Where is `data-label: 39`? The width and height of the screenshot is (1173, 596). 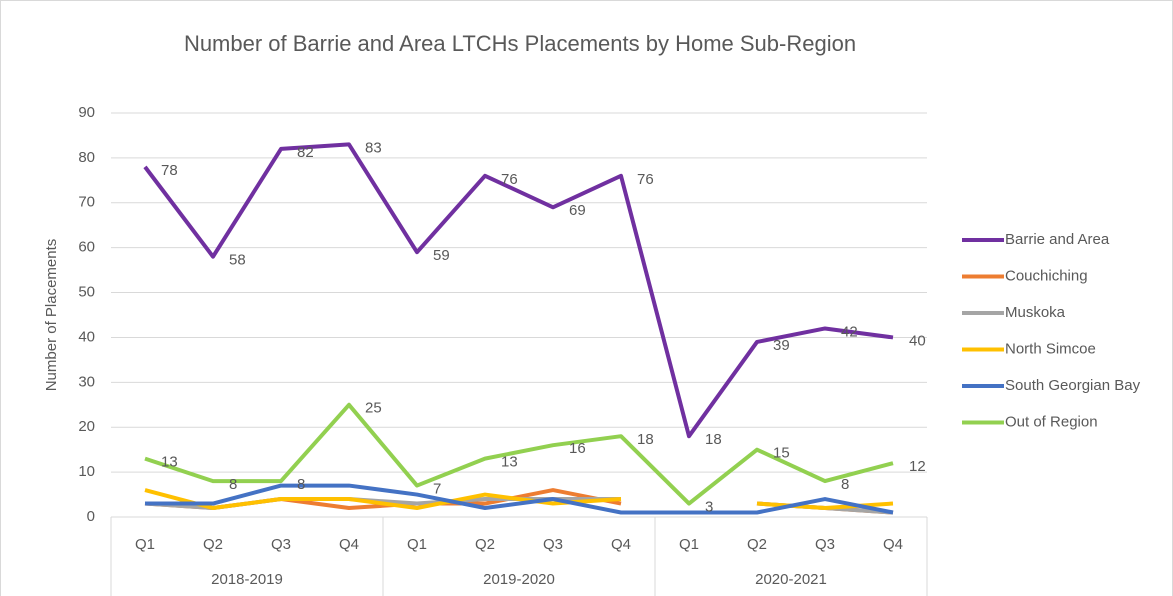
data-label: 39 is located at coordinates (781, 345).